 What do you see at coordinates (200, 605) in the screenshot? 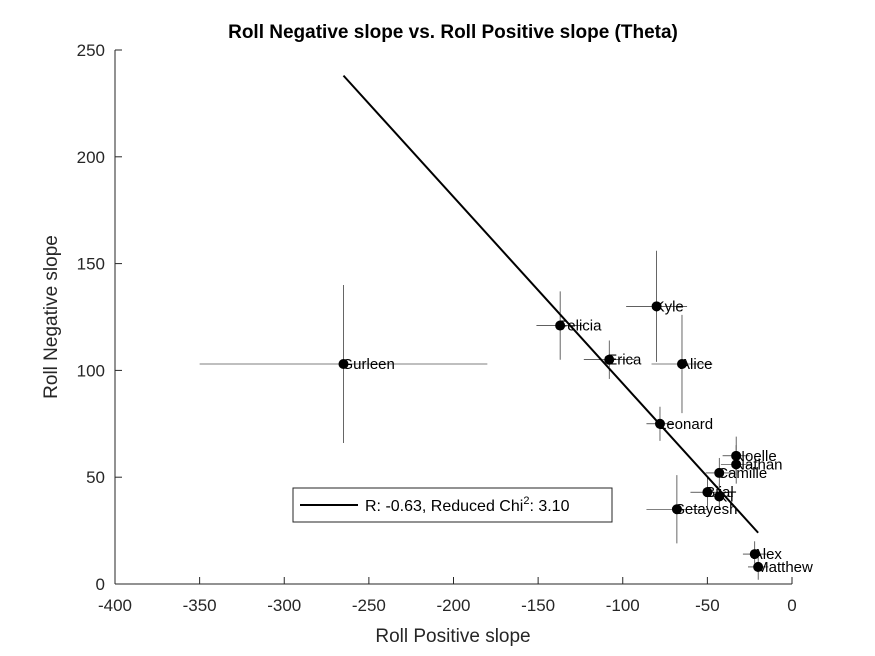
I see `x-tick-label: -350` at bounding box center [200, 605].